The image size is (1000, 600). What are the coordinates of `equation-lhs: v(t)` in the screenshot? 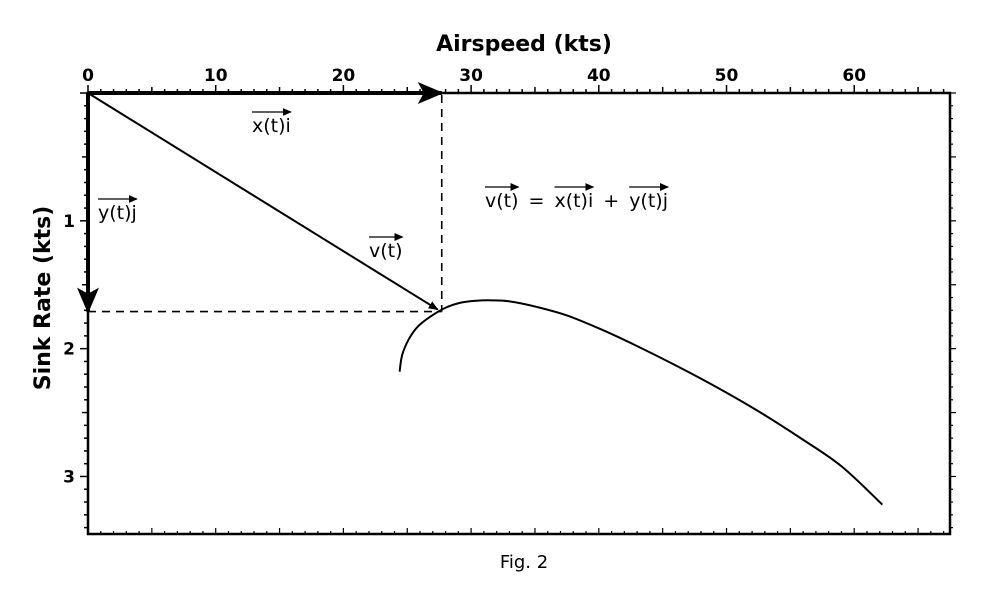 It's located at (502, 201).